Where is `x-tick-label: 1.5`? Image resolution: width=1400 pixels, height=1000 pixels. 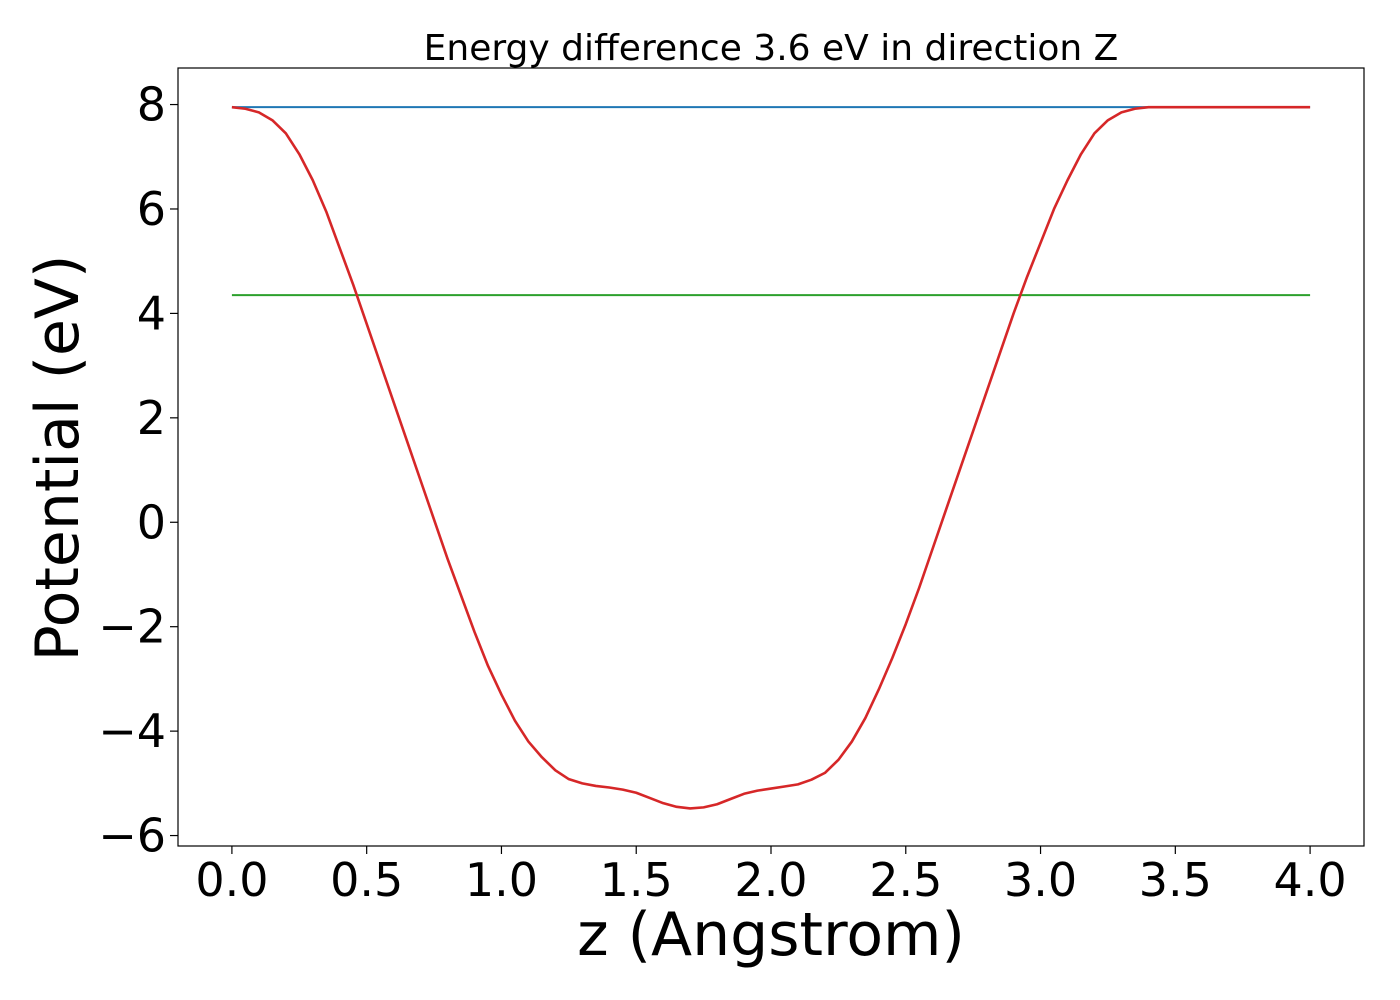 x-tick-label: 1.5 is located at coordinates (636, 880).